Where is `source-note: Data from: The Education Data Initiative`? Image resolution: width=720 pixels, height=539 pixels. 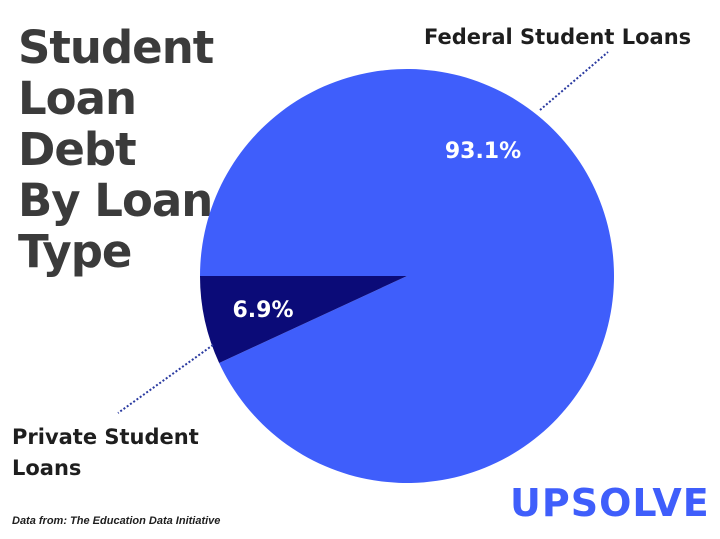
source-note: Data from: The Education Data Initiative is located at coordinates (116, 521).